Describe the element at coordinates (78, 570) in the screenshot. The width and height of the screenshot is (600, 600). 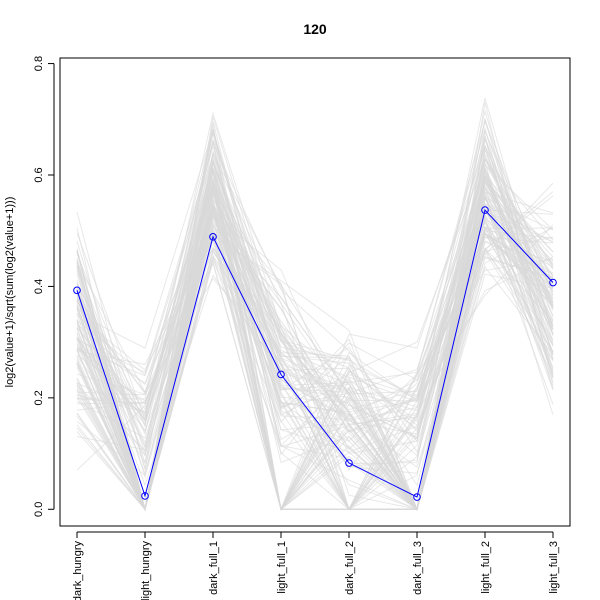
I see `x-tick-label: dark_hungry` at that location.